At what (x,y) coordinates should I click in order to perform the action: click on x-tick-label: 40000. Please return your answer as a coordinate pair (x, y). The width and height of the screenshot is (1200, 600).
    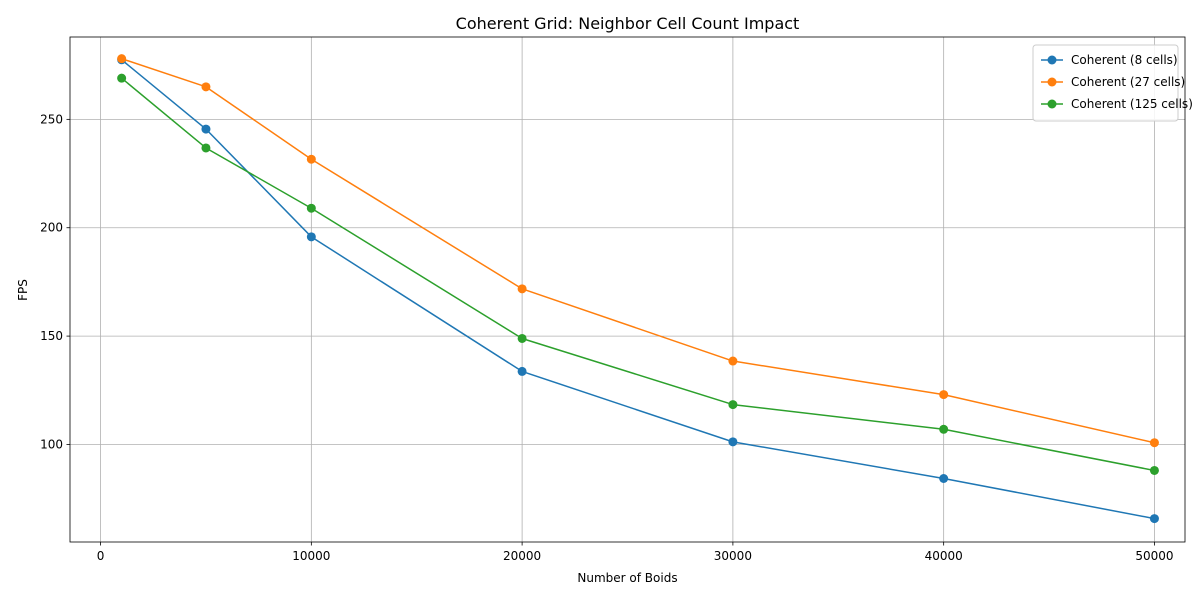
    Looking at the image, I should click on (944, 556).